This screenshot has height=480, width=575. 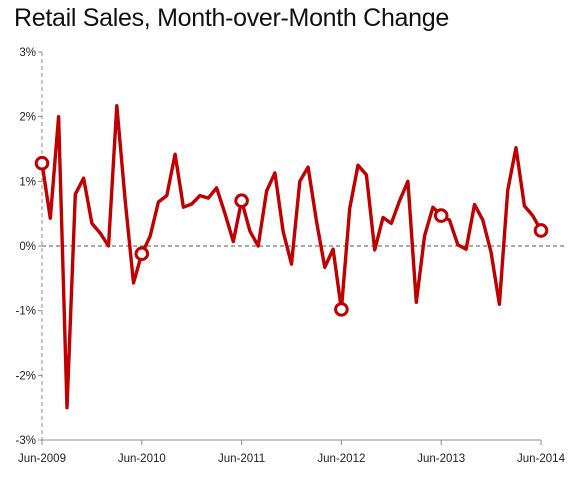 I want to click on y-tick-label: -1%, so click(x=26, y=312).